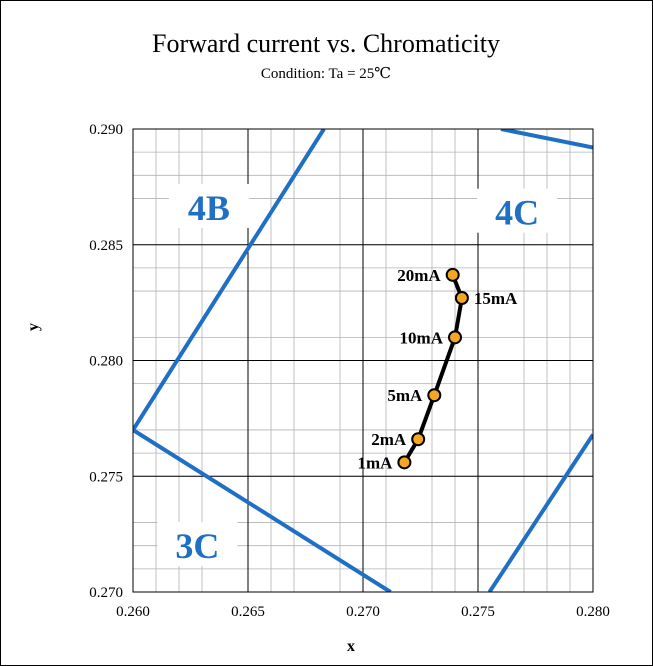  Describe the element at coordinates (593, 612) in the screenshot. I see `x-tick-label: 0.280` at that location.